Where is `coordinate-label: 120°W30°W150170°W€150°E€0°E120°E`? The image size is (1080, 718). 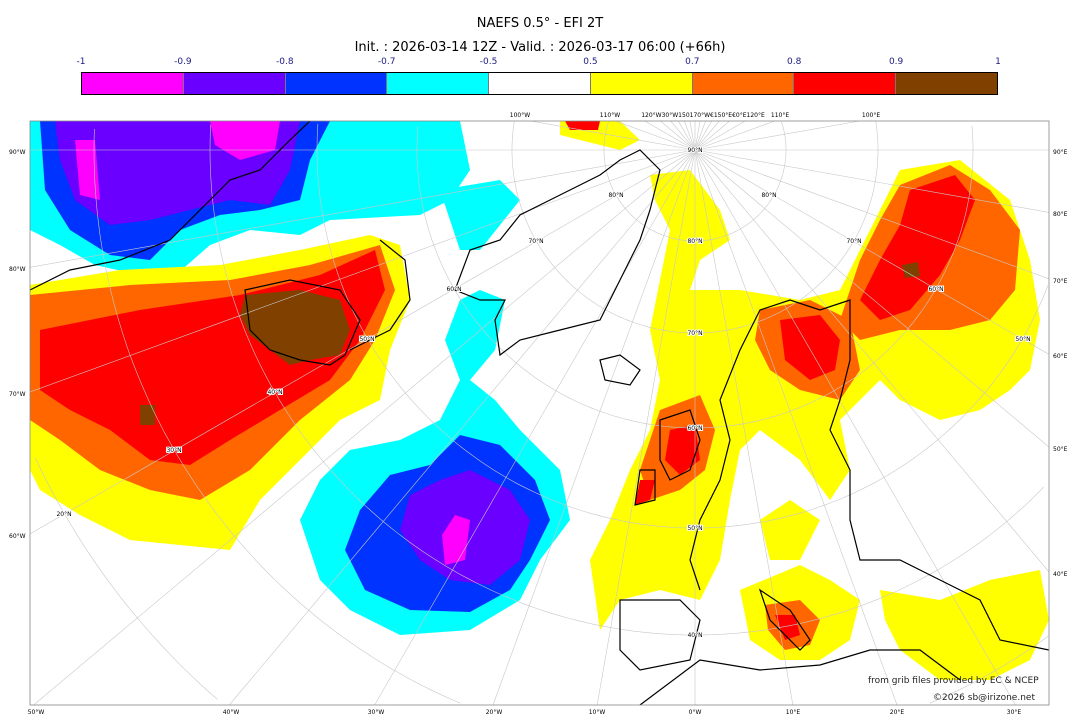 coordinate-label: 120°W30°W150170°W€150°E€0°E120°E is located at coordinates (703, 115).